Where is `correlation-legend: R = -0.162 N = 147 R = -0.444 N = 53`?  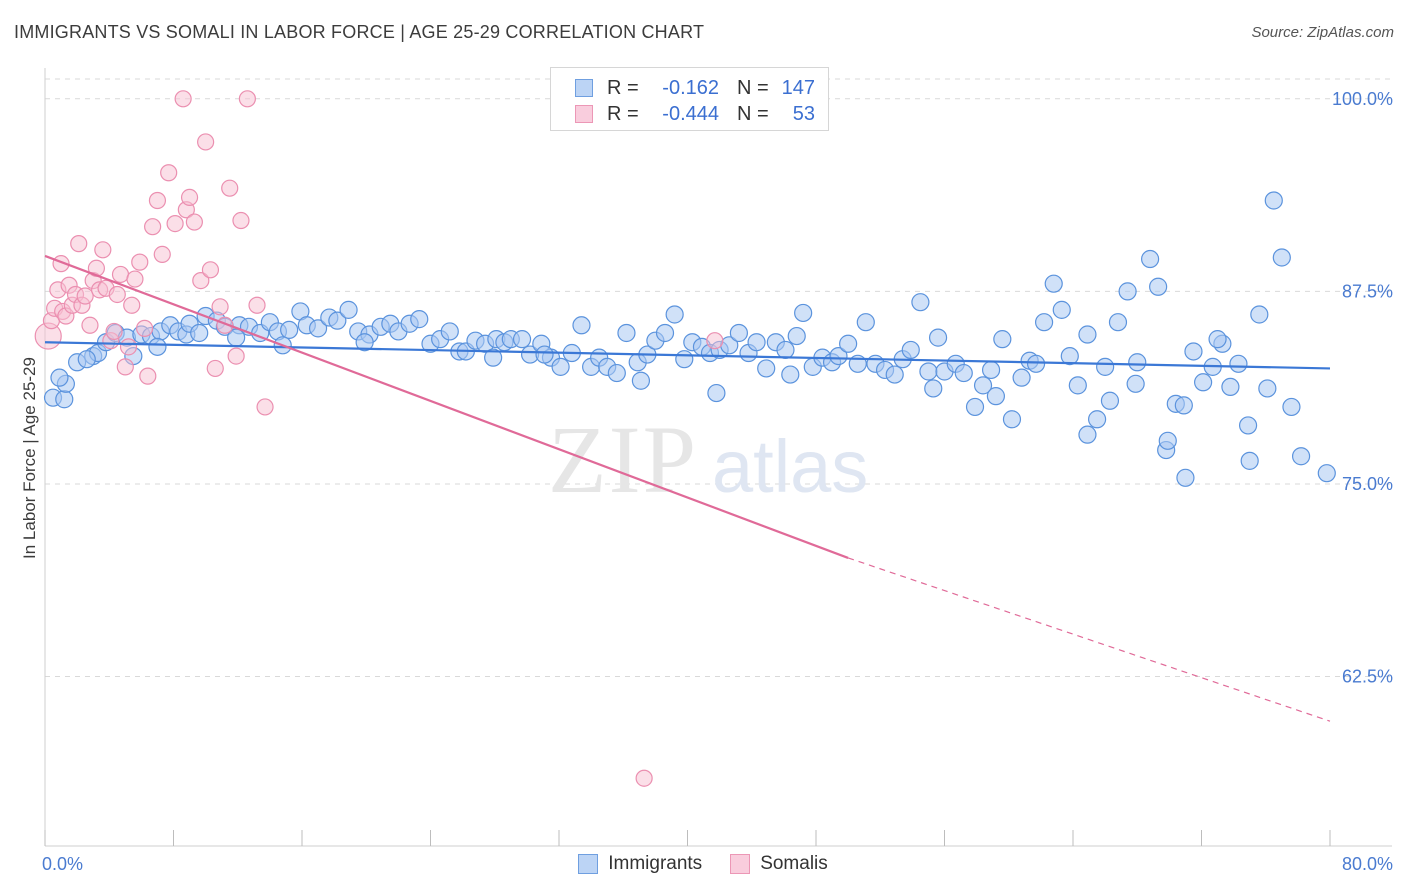 correlation-legend: R = -0.162 N = 147 R = -0.444 N = 53 is located at coordinates (689, 99).